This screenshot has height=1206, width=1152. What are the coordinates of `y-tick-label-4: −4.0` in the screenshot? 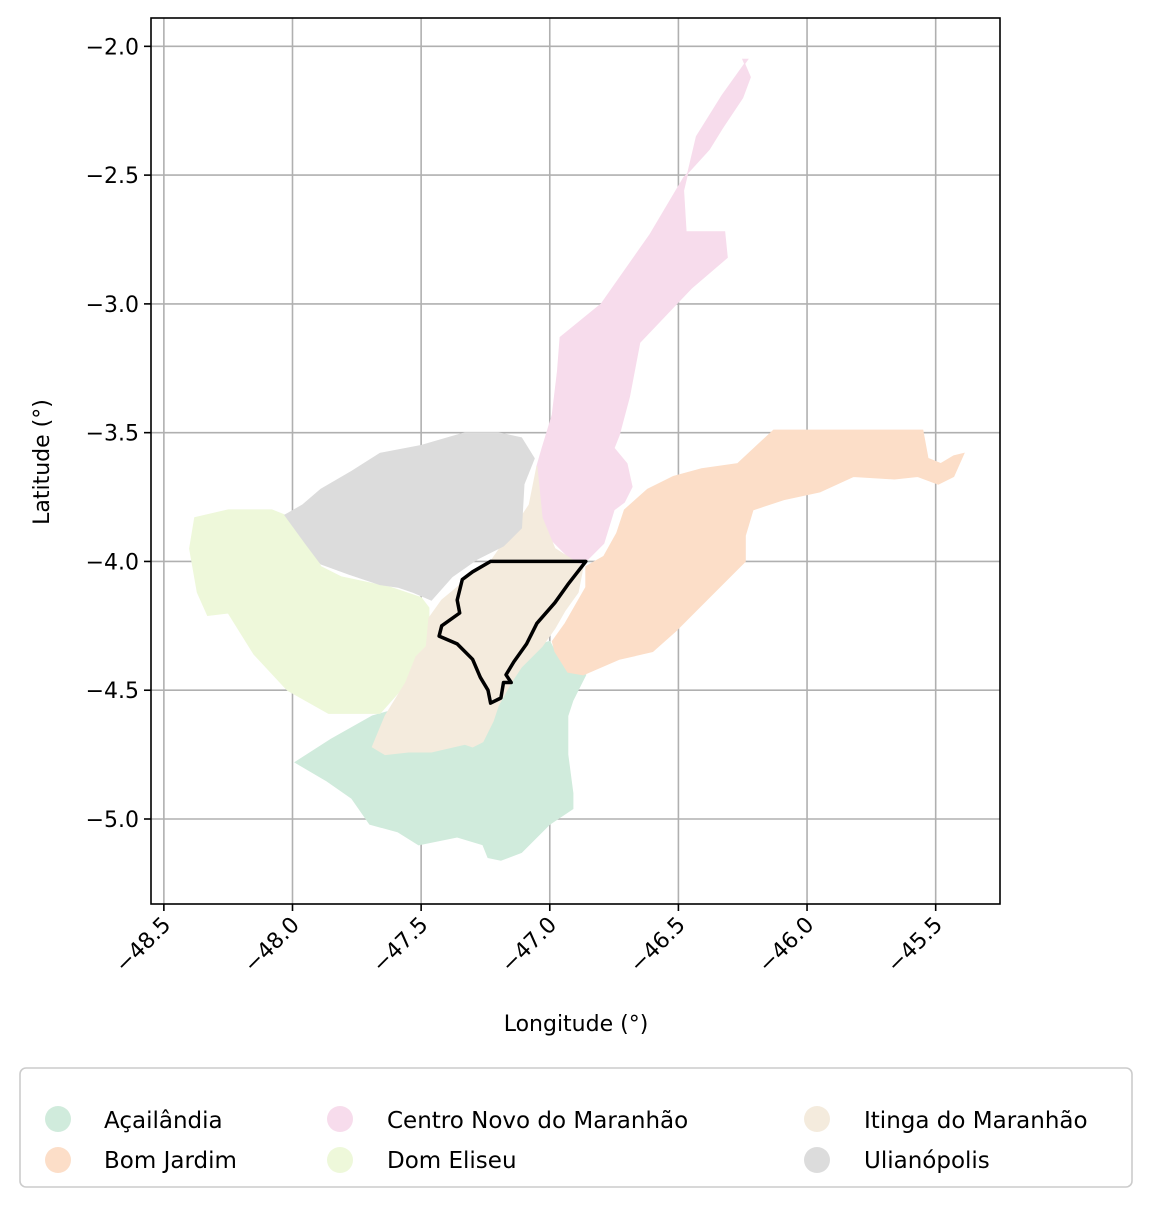 It's located at (112, 562).